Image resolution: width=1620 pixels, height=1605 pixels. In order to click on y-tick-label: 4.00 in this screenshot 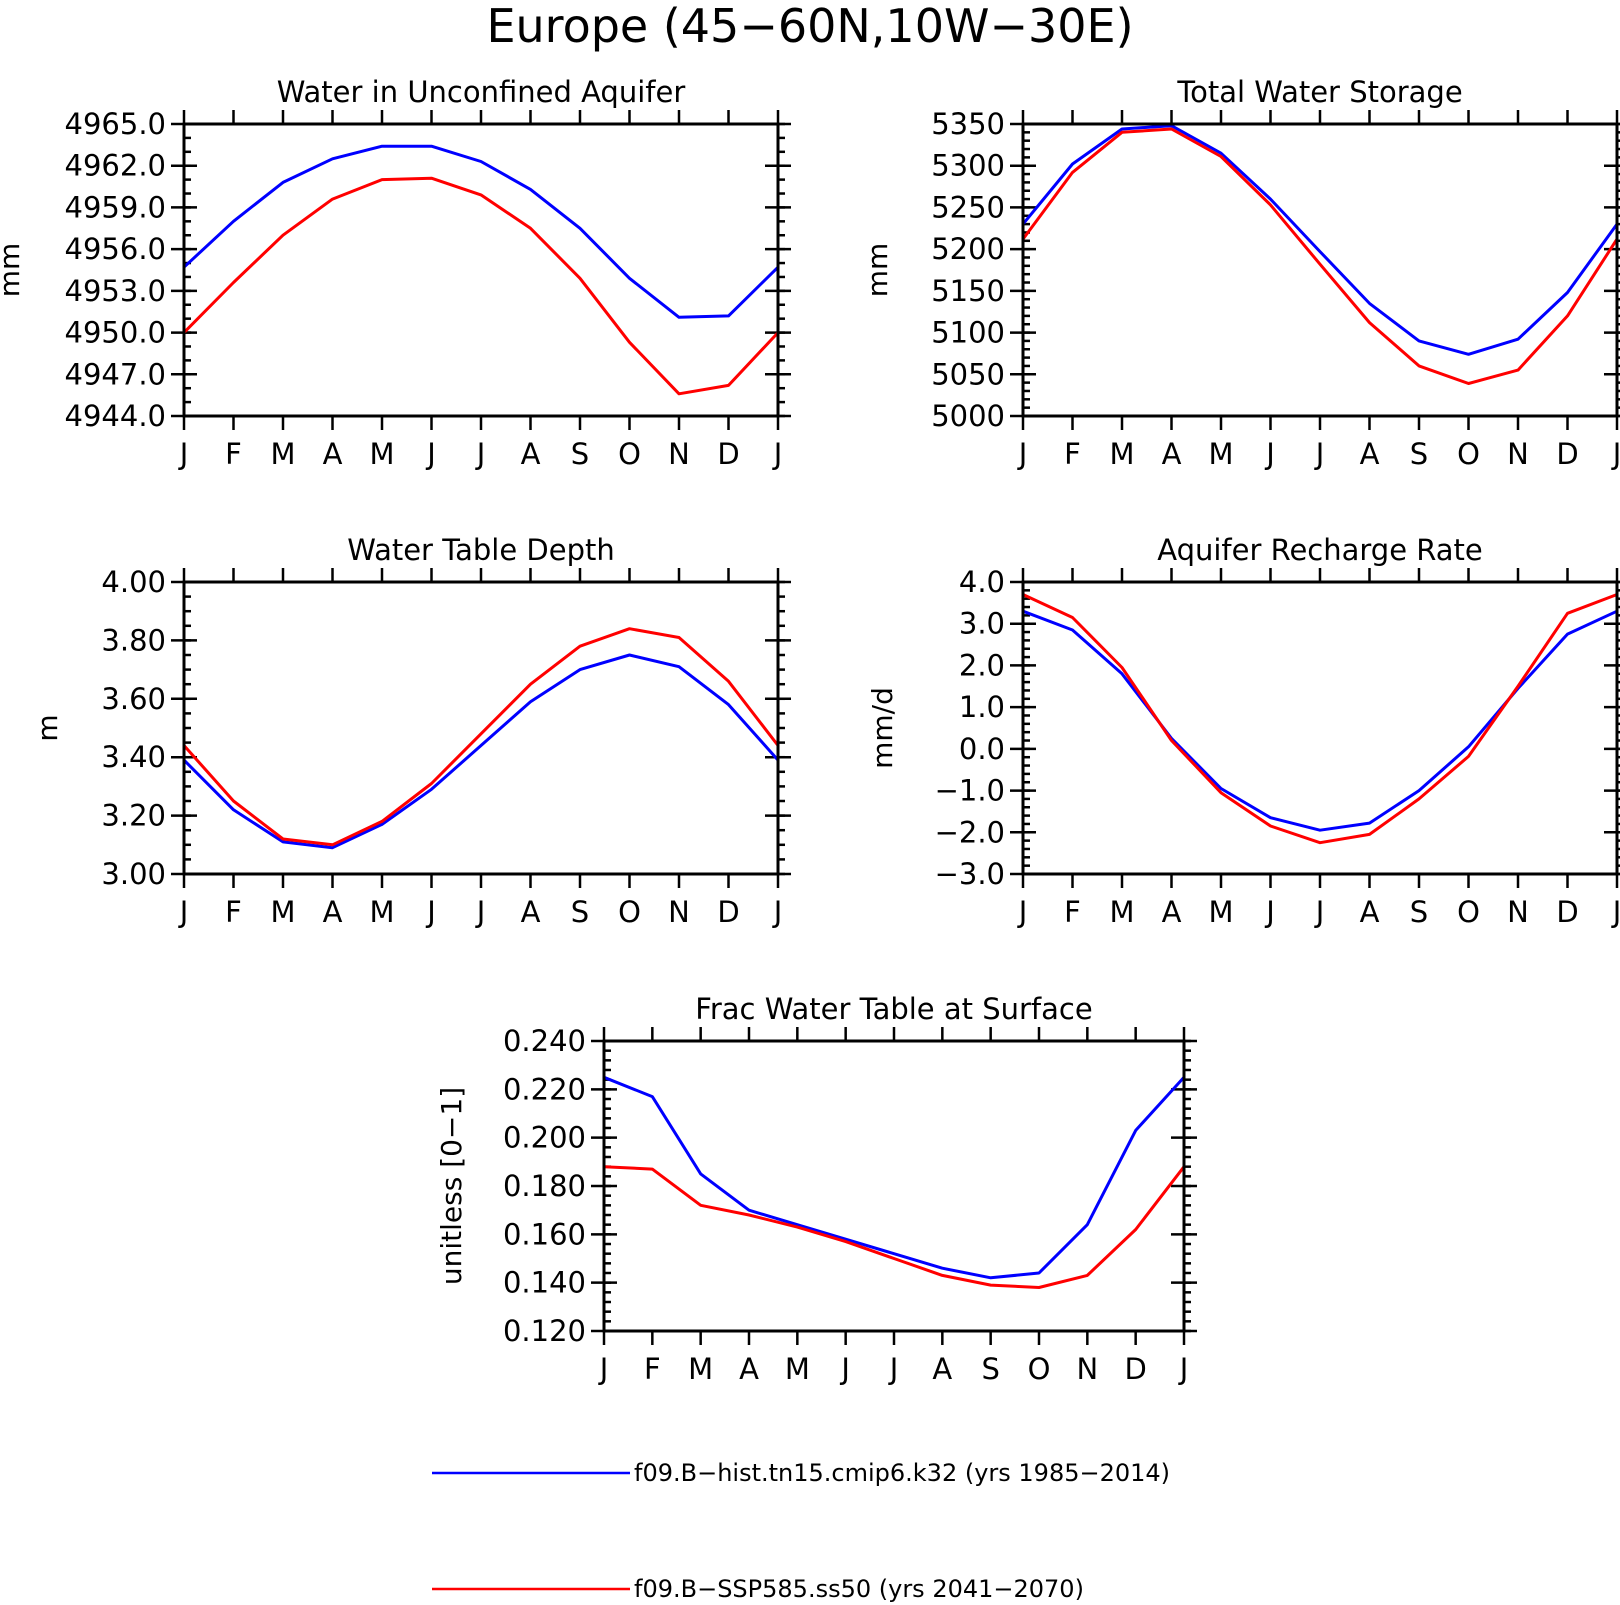, I will do `click(133, 582)`.